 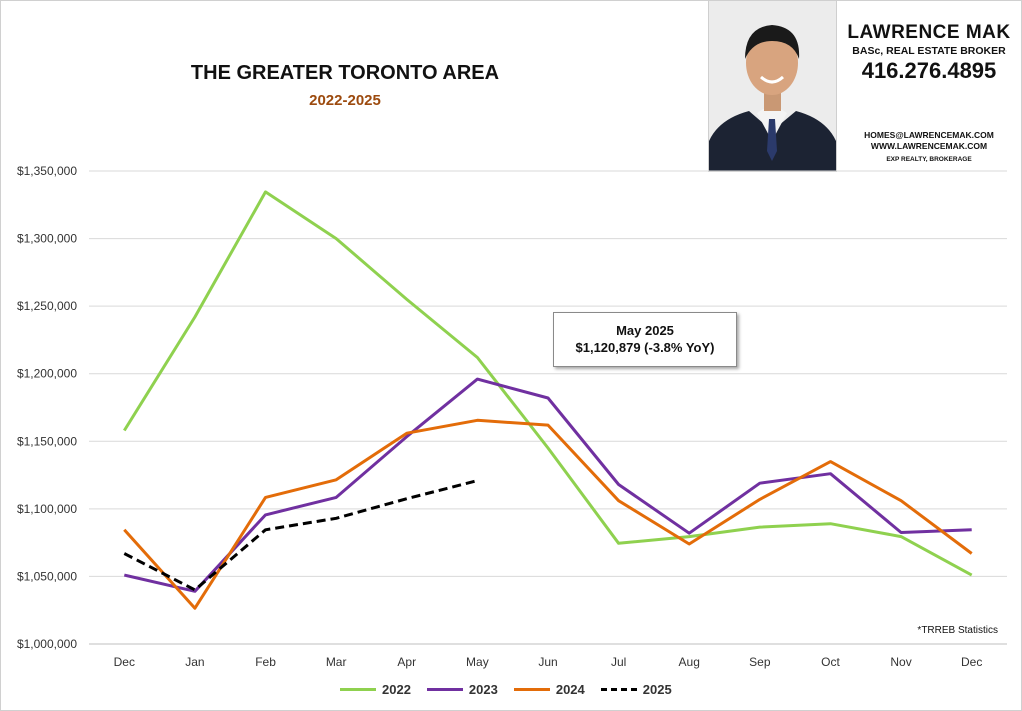 What do you see at coordinates (760, 662) in the screenshot?
I see `x-tick-label: Sep` at bounding box center [760, 662].